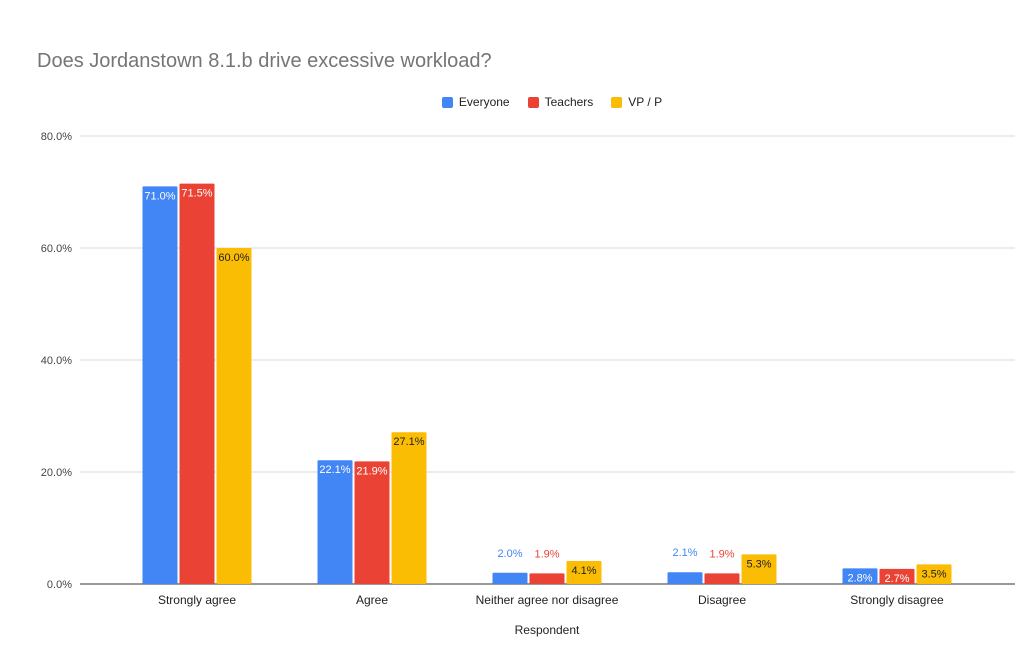  Describe the element at coordinates (56, 361) in the screenshot. I see `y-tick-label: 40.0%` at that location.